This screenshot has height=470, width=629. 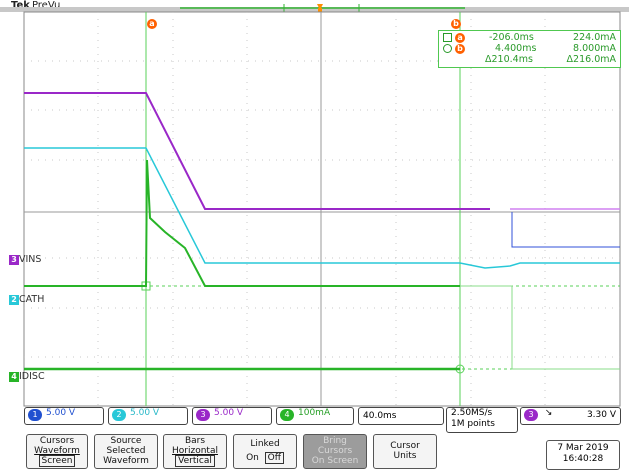 I want to click on brand-label: Tek PreVu, so click(x=35, y=5).